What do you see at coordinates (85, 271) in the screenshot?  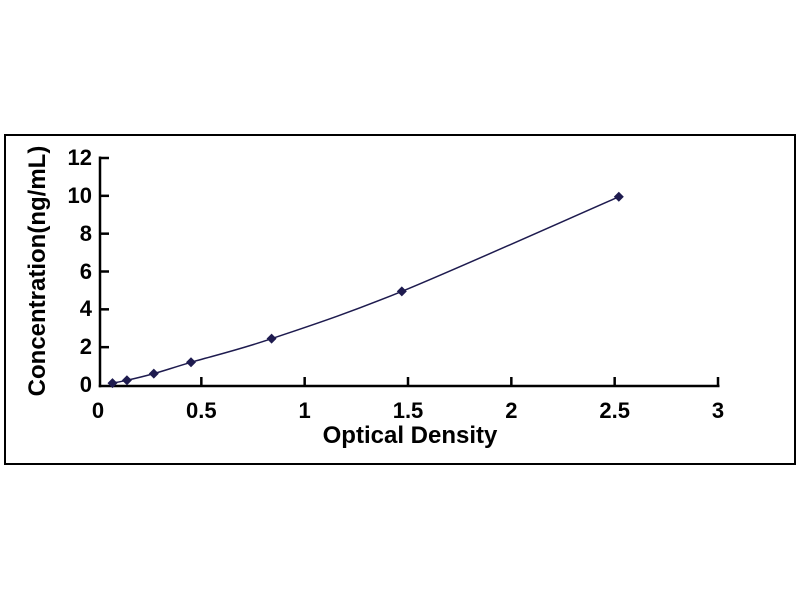 I see `y-tick-label: 6` at bounding box center [85, 271].